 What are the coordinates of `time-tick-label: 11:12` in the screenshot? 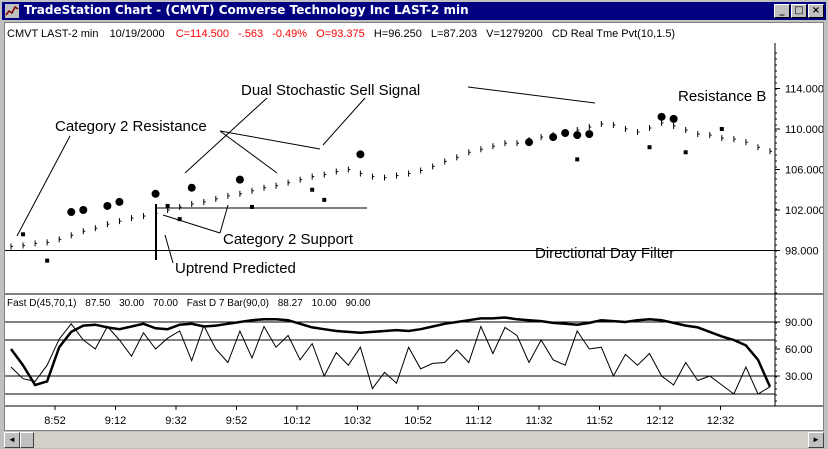 It's located at (478, 421).